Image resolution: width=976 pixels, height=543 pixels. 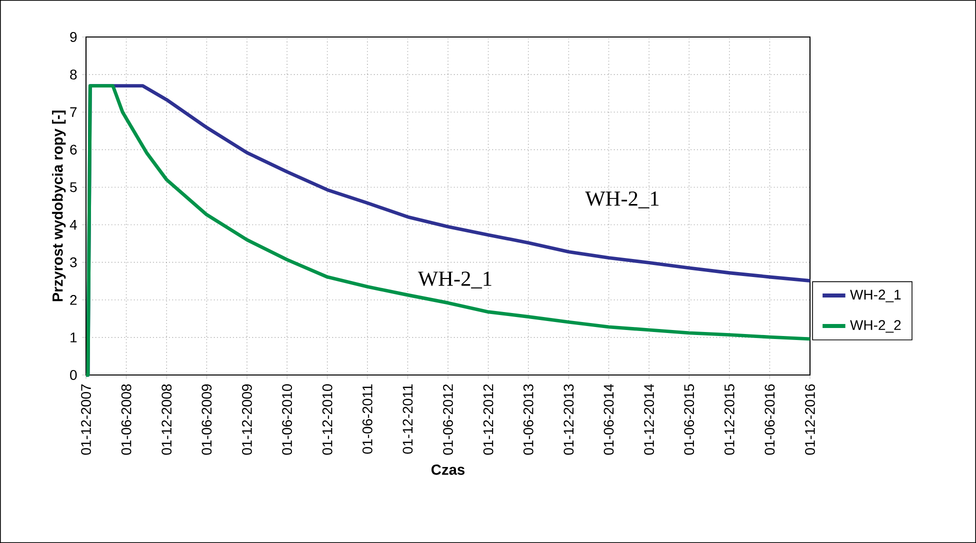 I want to click on x-tick-label: 01-06-2016, so click(x=769, y=419).